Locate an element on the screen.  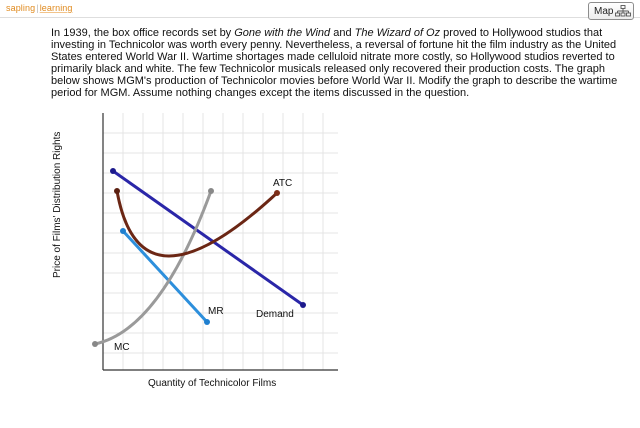
mr-endpoint-left is located at coordinates (123, 231).